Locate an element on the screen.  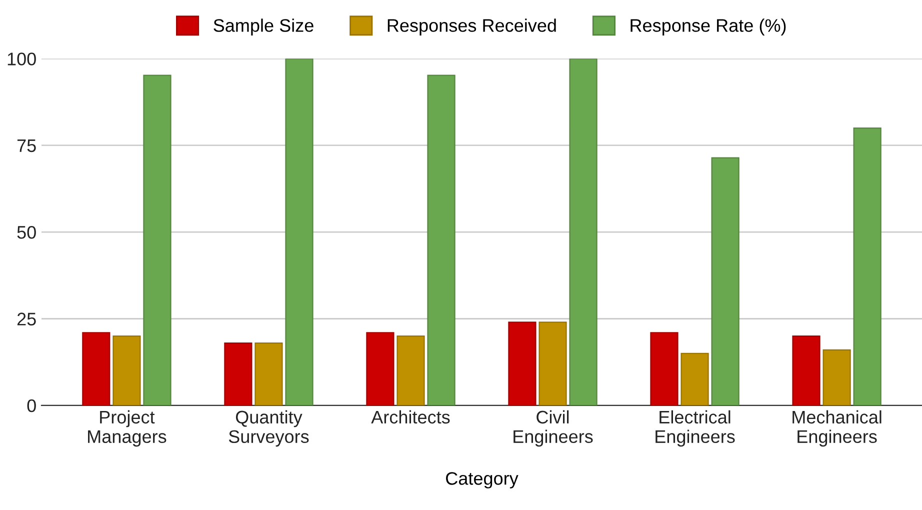
x-axis-title: Category is located at coordinates (482, 480).